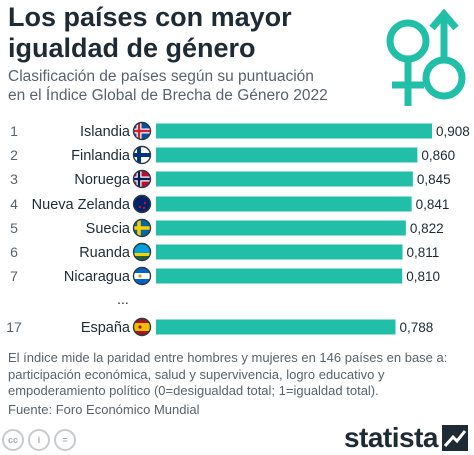  What do you see at coordinates (438, 155) in the screenshot?
I see `value-label: 0,860` at bounding box center [438, 155].